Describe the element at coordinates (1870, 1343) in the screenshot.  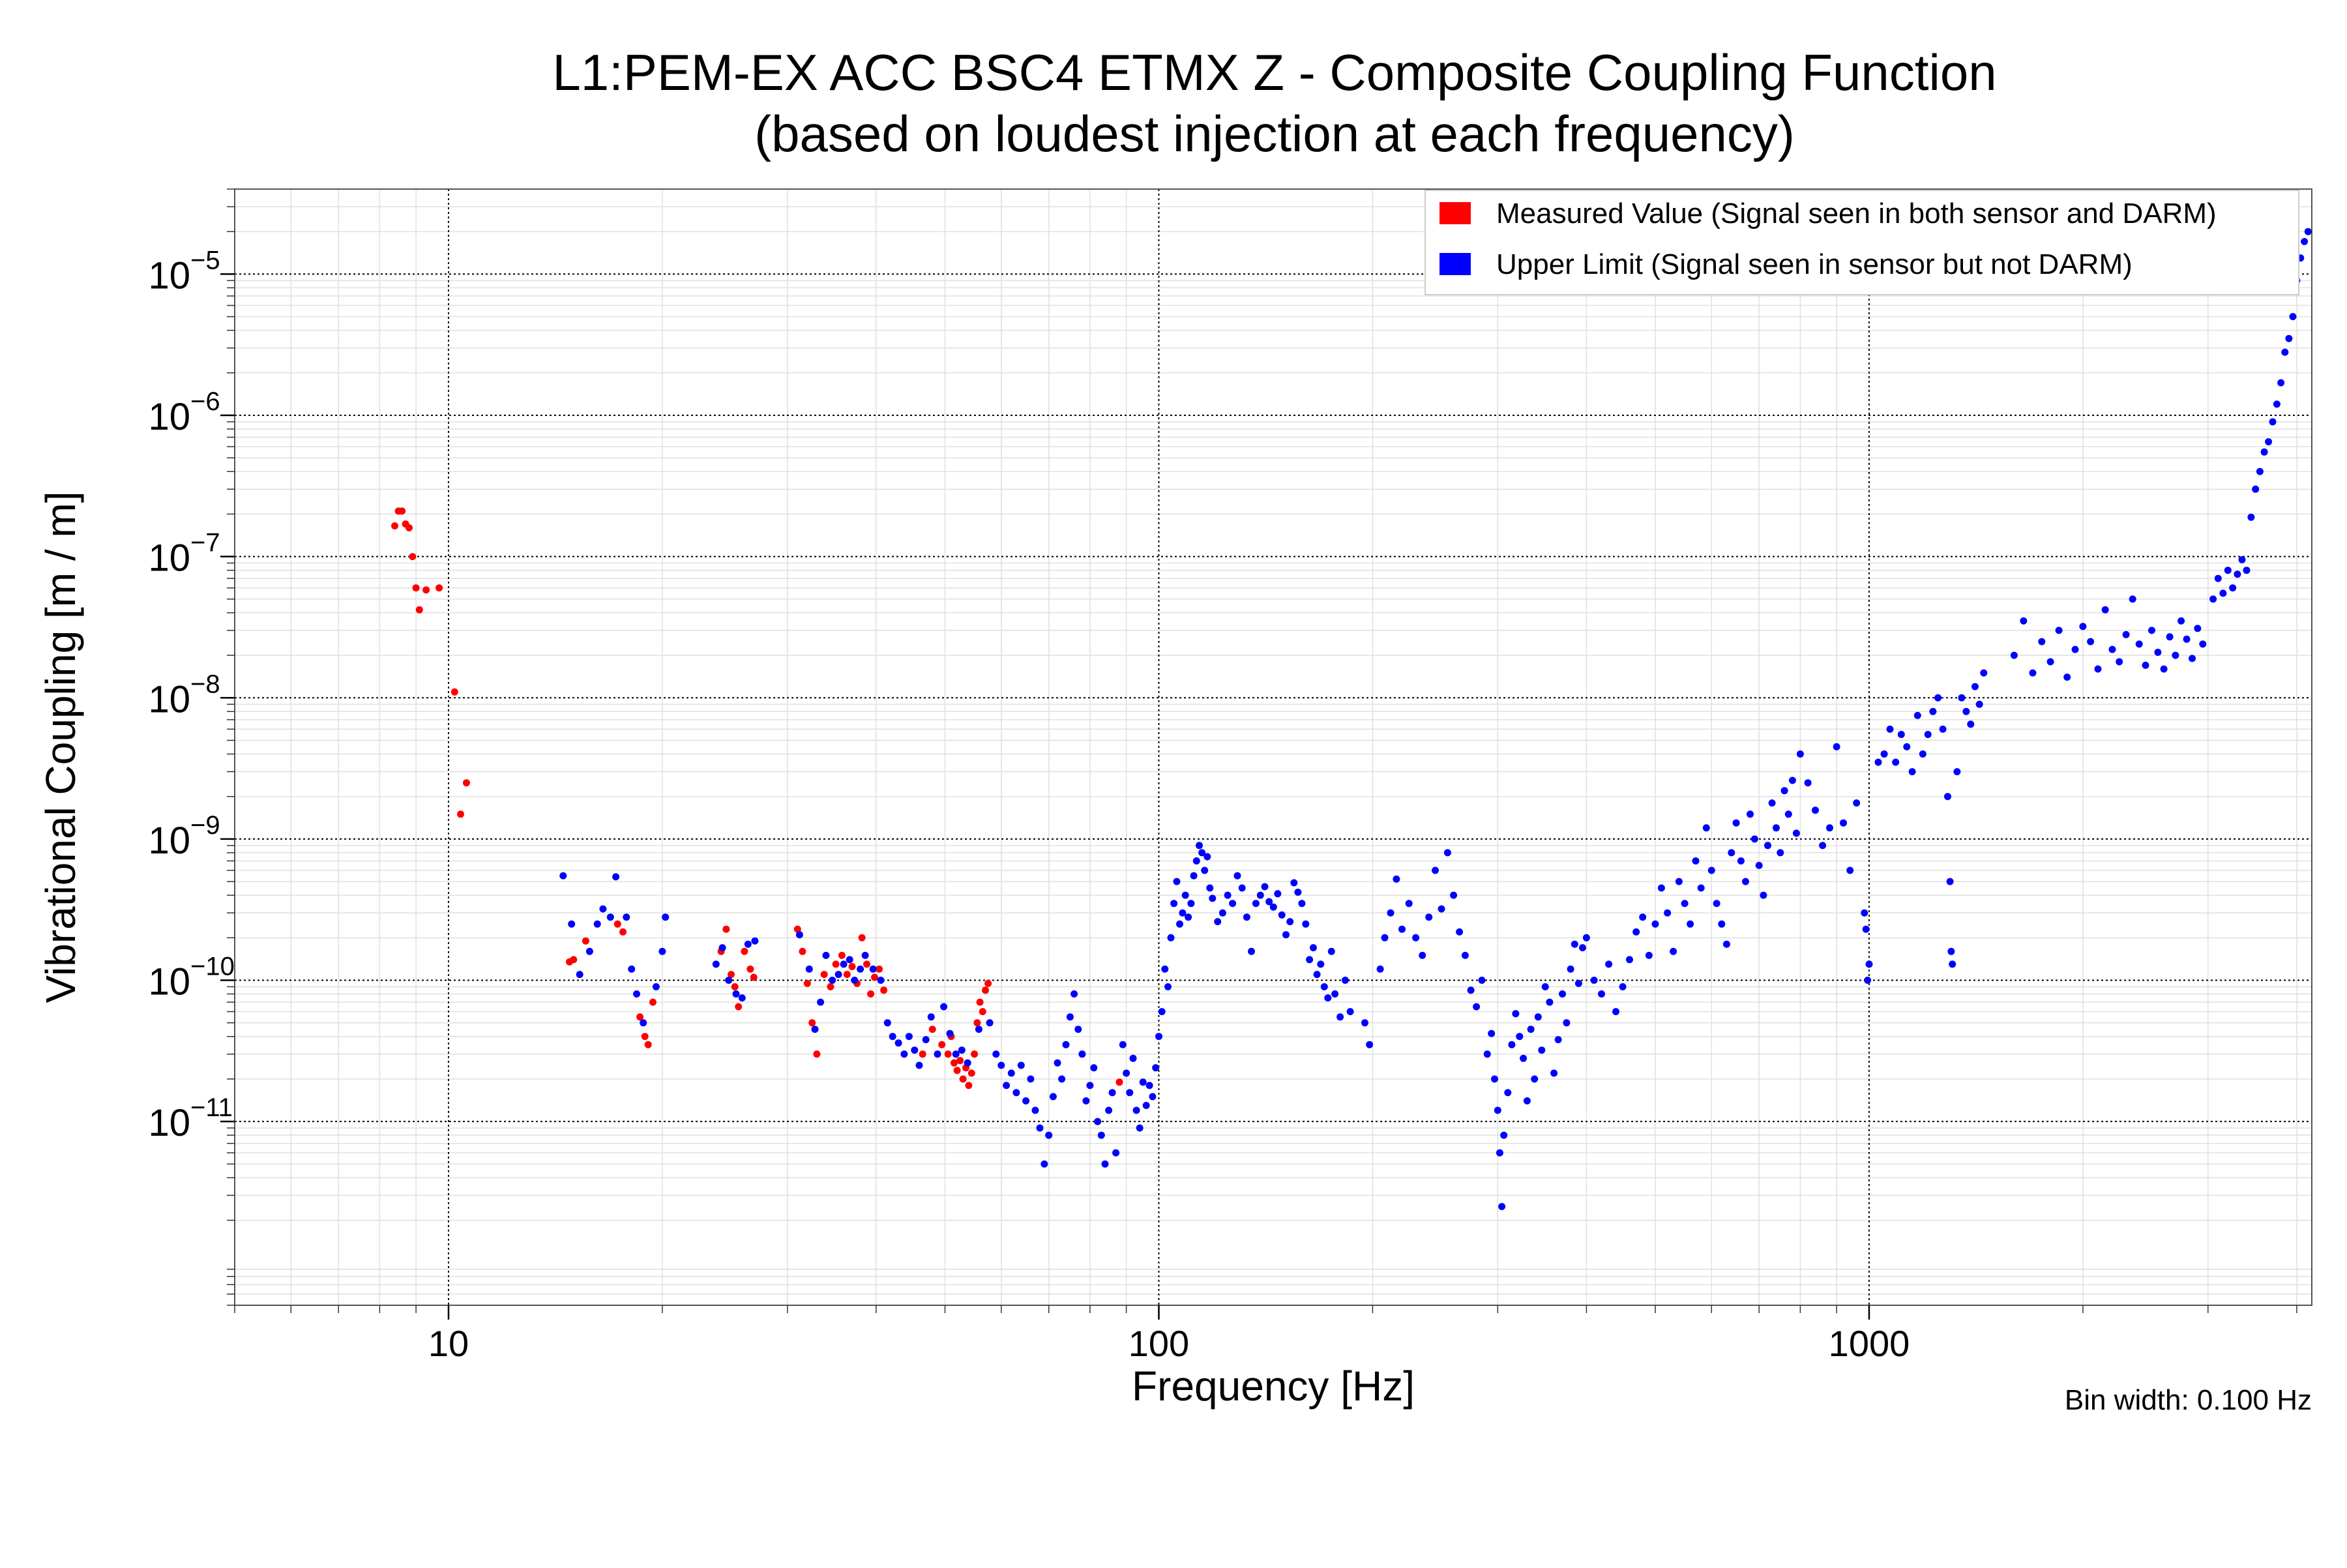
I see `x-tick-label: 1000` at that location.